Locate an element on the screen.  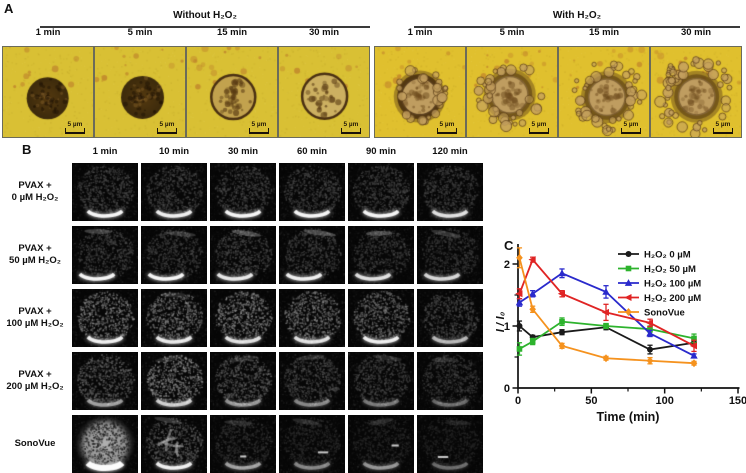
column-header: 30 min is located at coordinates (243, 151).